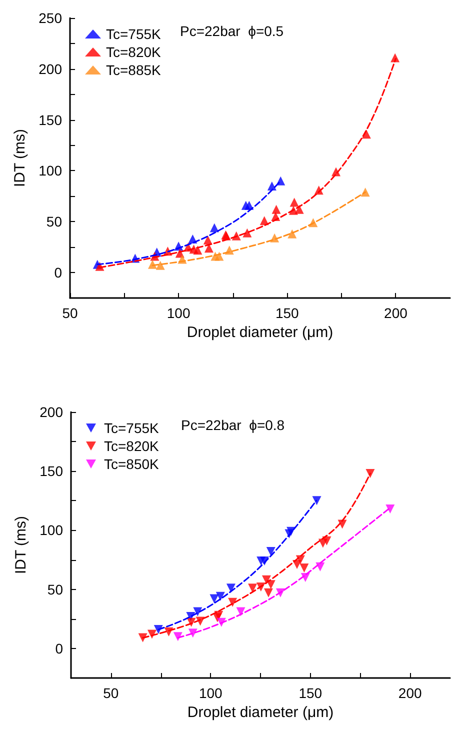 This screenshot has width=451, height=742. Describe the element at coordinates (50, 18) in the screenshot. I see `y-tick-label: 250` at that location.